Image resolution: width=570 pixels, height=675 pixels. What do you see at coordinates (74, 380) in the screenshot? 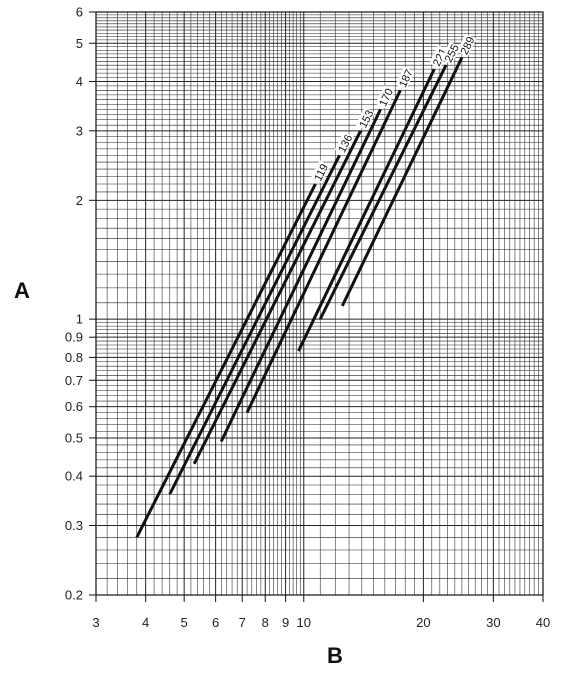
I see `y-tick-label: 0.7` at bounding box center [74, 380].